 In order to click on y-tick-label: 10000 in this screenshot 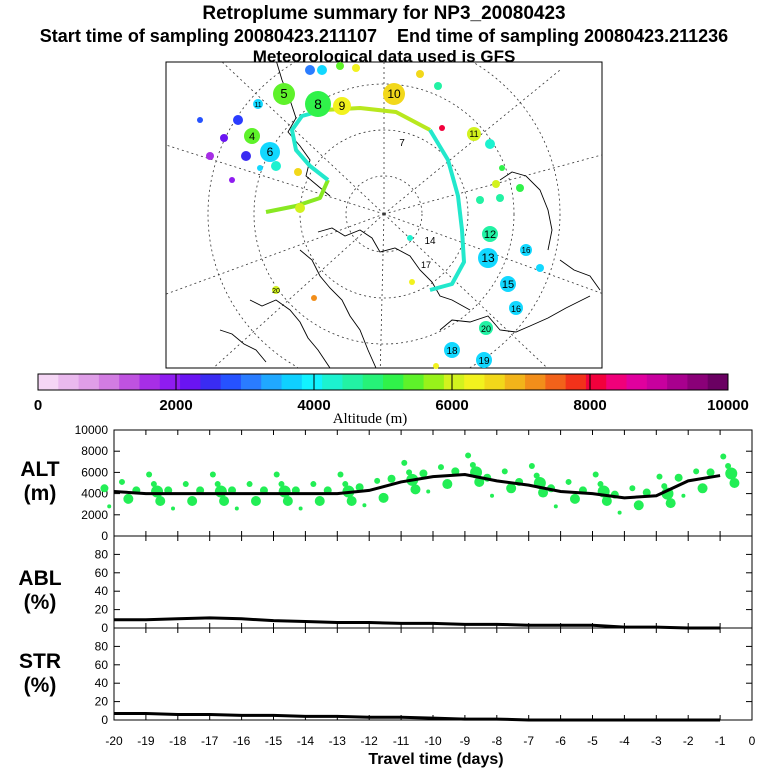, I will do `click(92, 430)`.